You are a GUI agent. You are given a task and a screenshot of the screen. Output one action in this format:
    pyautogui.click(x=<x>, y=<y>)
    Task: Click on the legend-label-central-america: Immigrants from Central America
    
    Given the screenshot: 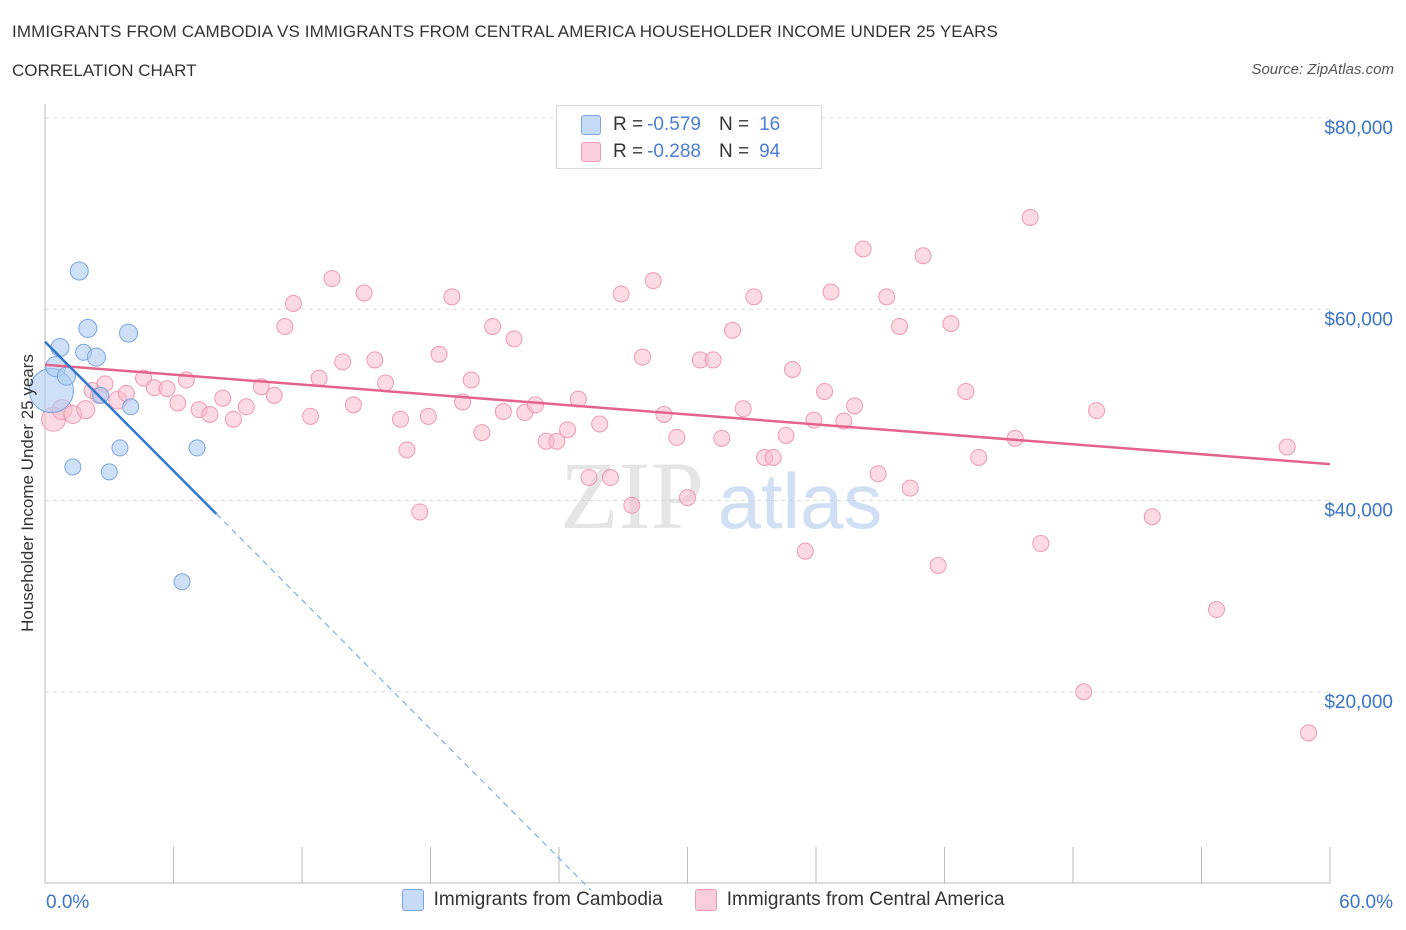 What is the action you would take?
    pyautogui.click(x=865, y=899)
    